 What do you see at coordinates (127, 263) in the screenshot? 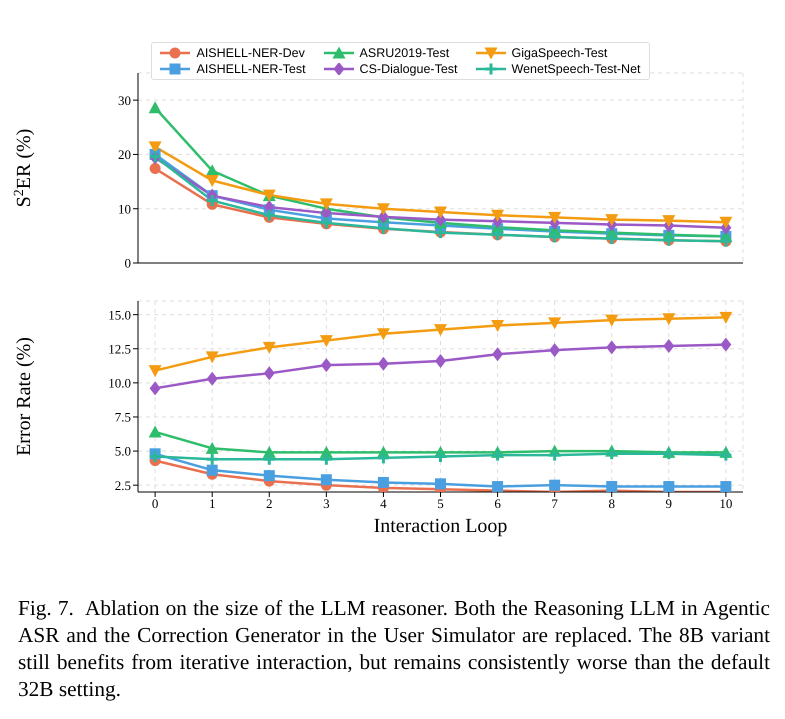
I see `y-tick-label: 0` at bounding box center [127, 263].